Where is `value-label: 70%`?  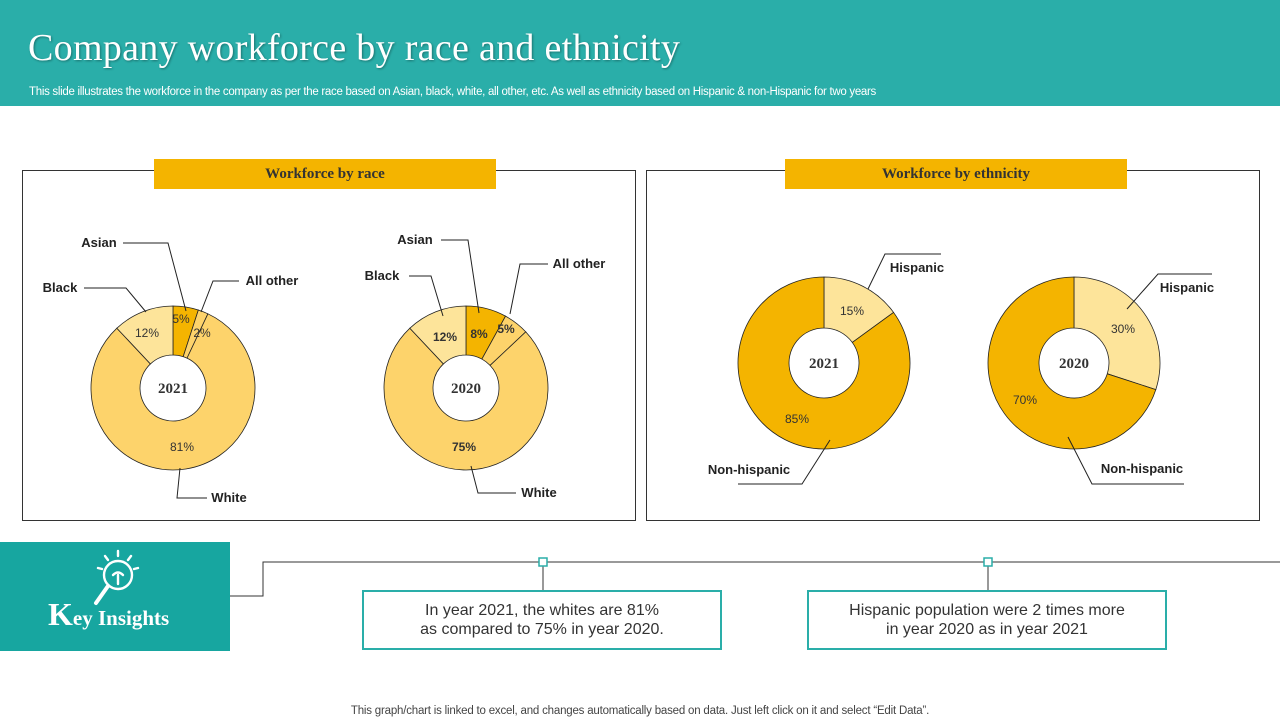
value-label: 70% is located at coordinates (1025, 400).